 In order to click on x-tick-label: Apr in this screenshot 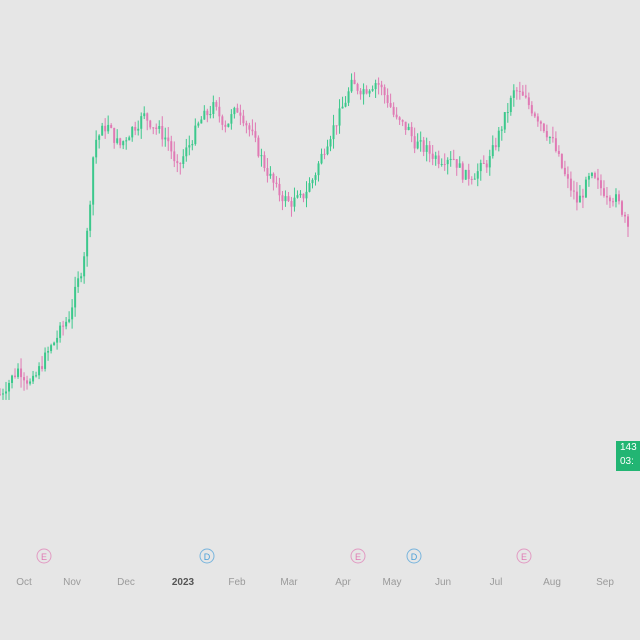, I will do `click(343, 582)`.